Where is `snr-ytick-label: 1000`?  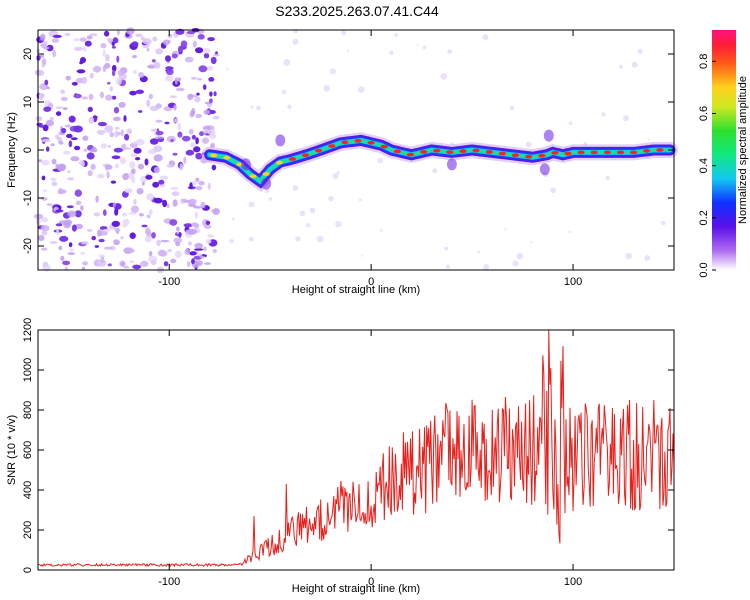
snr-ytick-label: 1000 is located at coordinates (28, 370).